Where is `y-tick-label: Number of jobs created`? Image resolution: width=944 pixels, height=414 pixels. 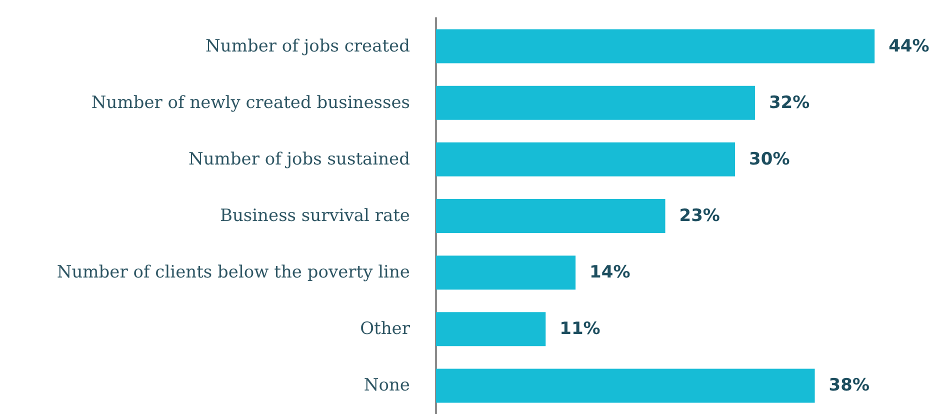 y-tick-label: Number of jobs created is located at coordinates (308, 46).